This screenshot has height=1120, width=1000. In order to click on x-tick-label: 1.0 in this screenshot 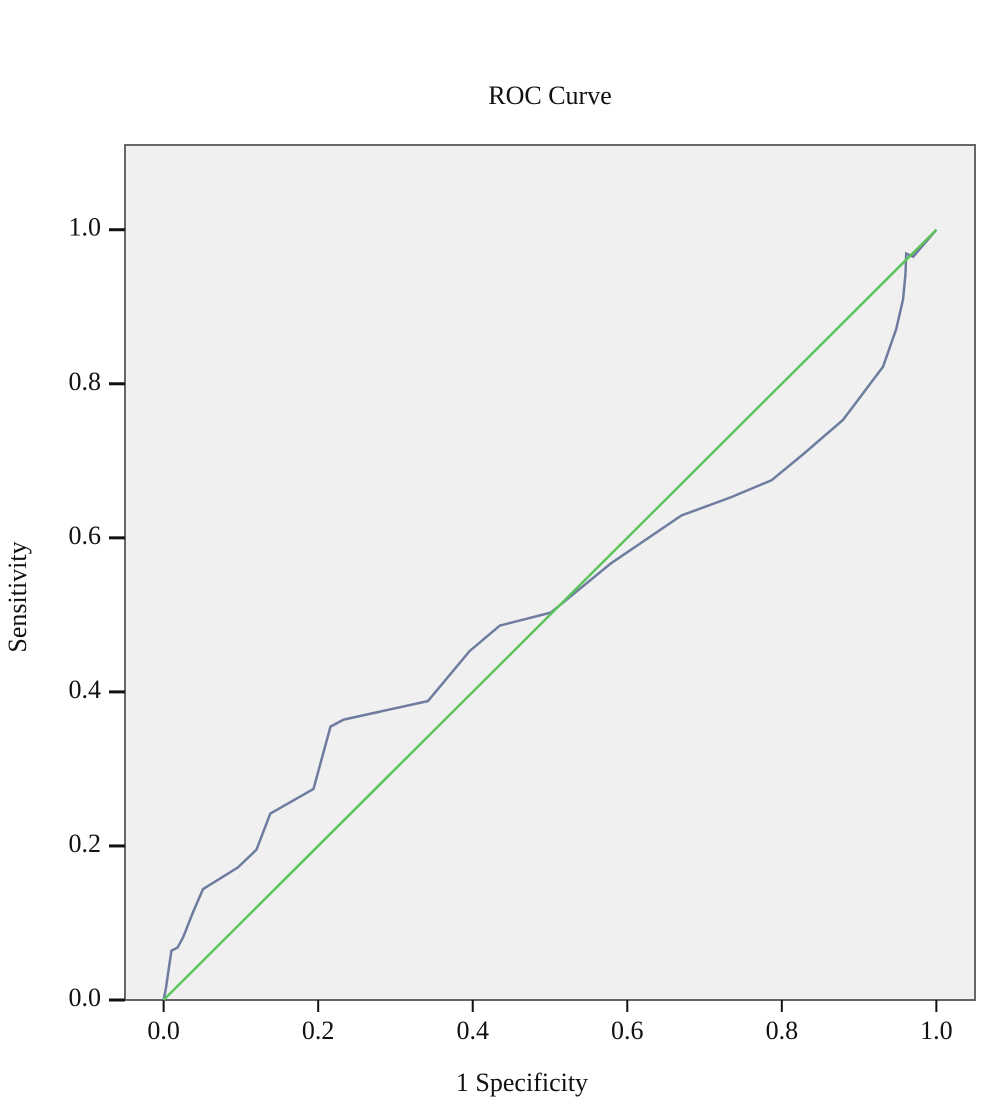, I will do `click(936, 1030)`.